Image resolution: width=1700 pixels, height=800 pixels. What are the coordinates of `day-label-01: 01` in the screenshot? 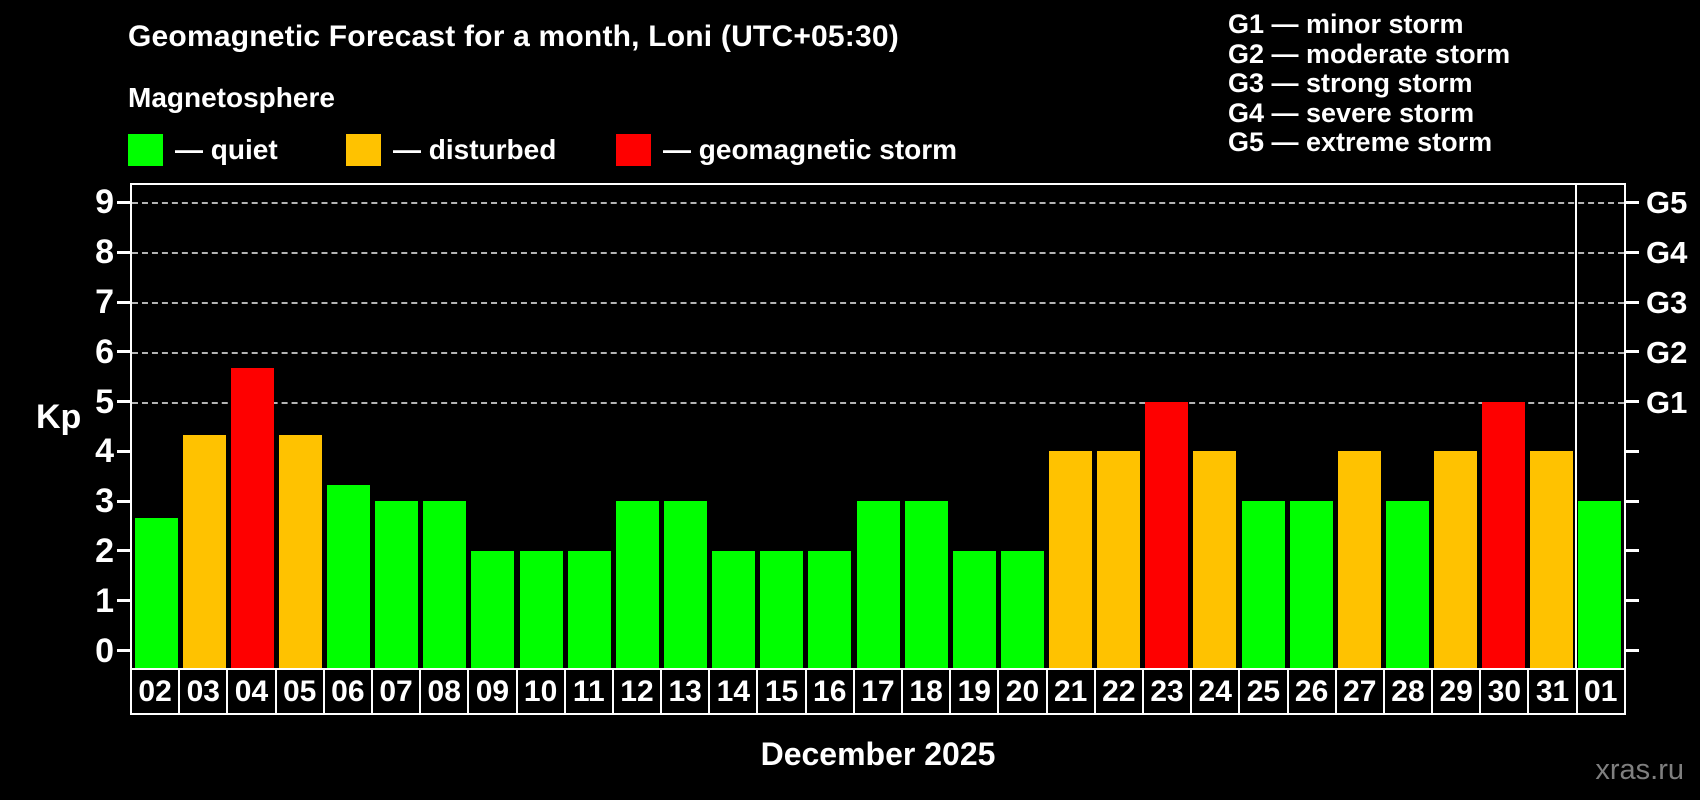 It's located at (1600, 691).